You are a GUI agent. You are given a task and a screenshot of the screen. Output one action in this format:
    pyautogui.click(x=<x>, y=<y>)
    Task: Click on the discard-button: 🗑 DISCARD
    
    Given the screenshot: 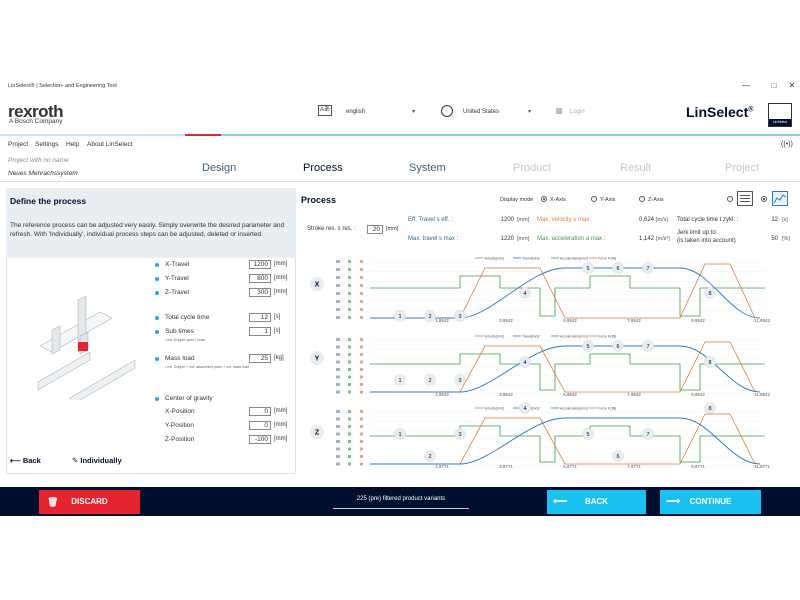 What is the action you would take?
    pyautogui.click(x=89, y=502)
    